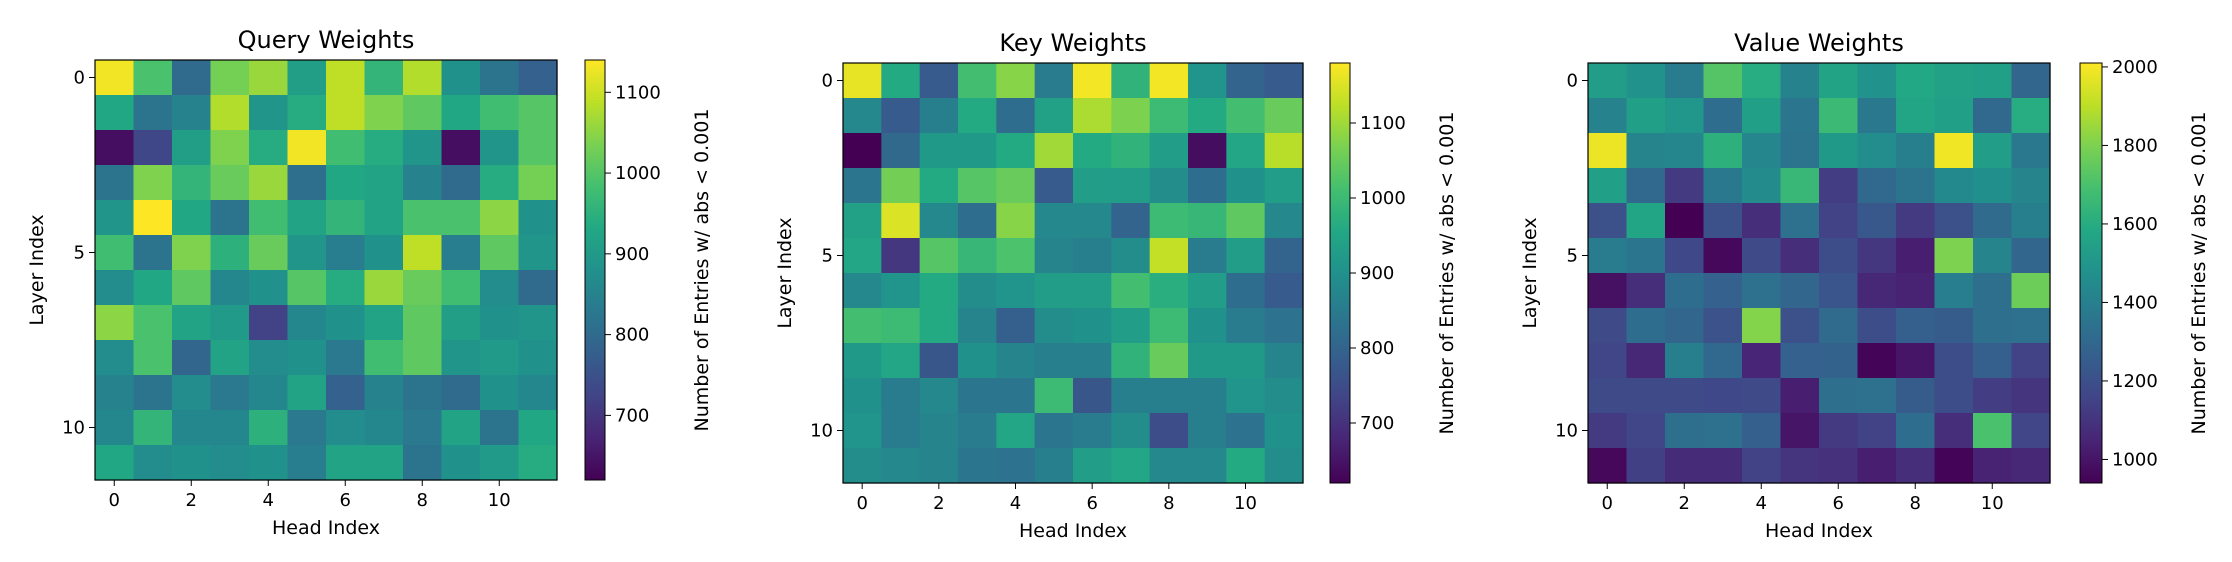 This screenshot has height=562, width=2232. I want to click on colorbar-label: Number of Entries w/ abs < 0.001, so click(2199, 273).